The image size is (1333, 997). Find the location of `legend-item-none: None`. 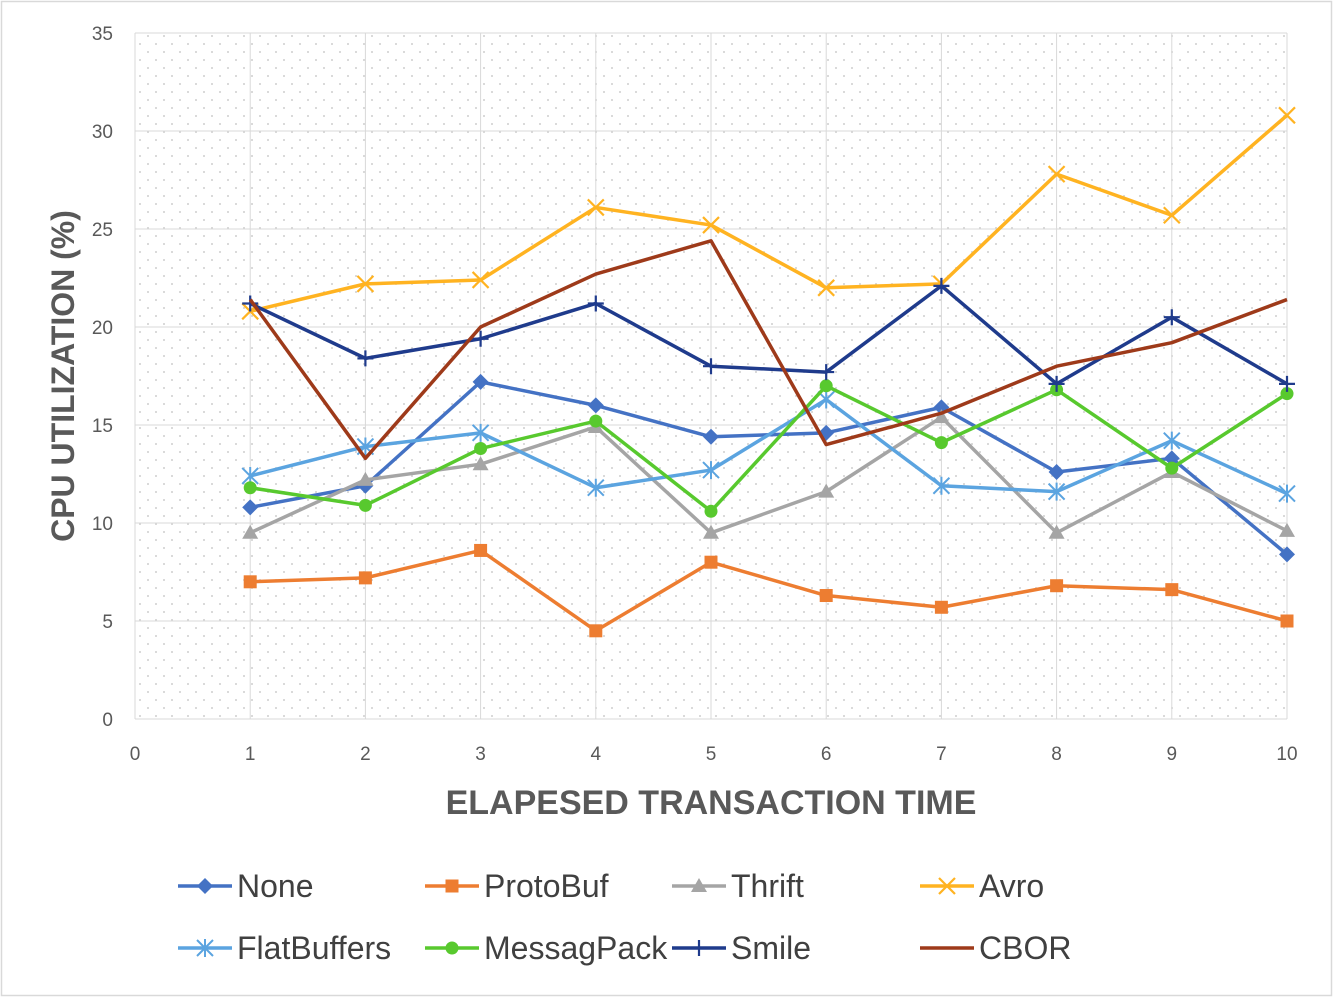

legend-item-none: None is located at coordinates (246, 886).